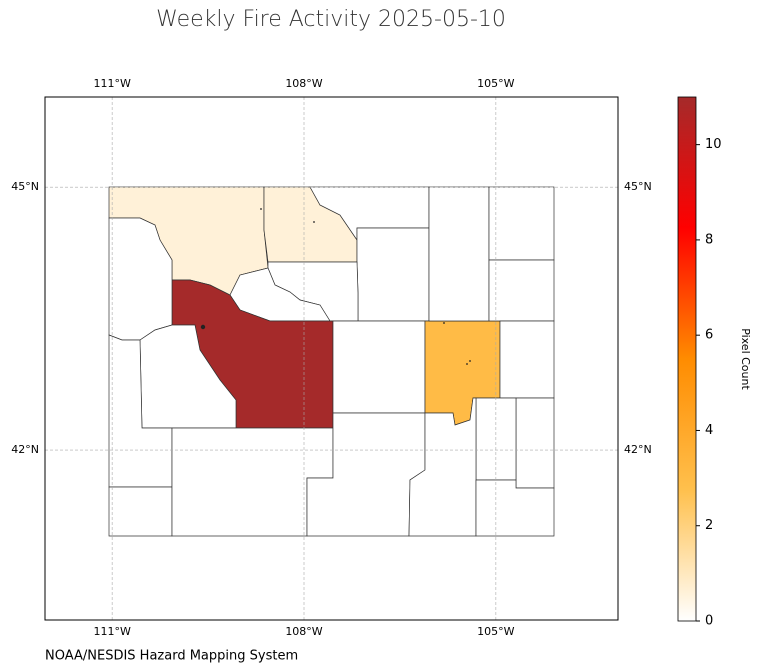  What do you see at coordinates (709, 621) in the screenshot?
I see `colorbar-tick-label: 0` at bounding box center [709, 621].